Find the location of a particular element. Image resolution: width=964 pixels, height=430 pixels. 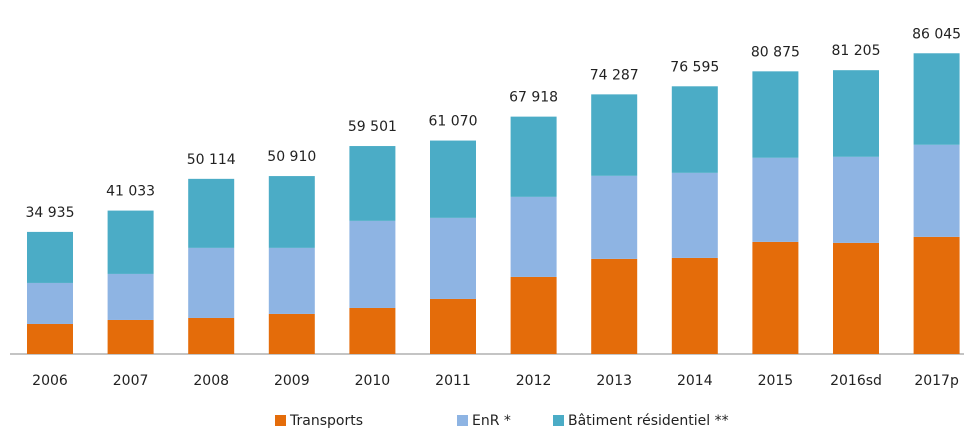

x-tick-label: 2016sd is located at coordinates (856, 381).